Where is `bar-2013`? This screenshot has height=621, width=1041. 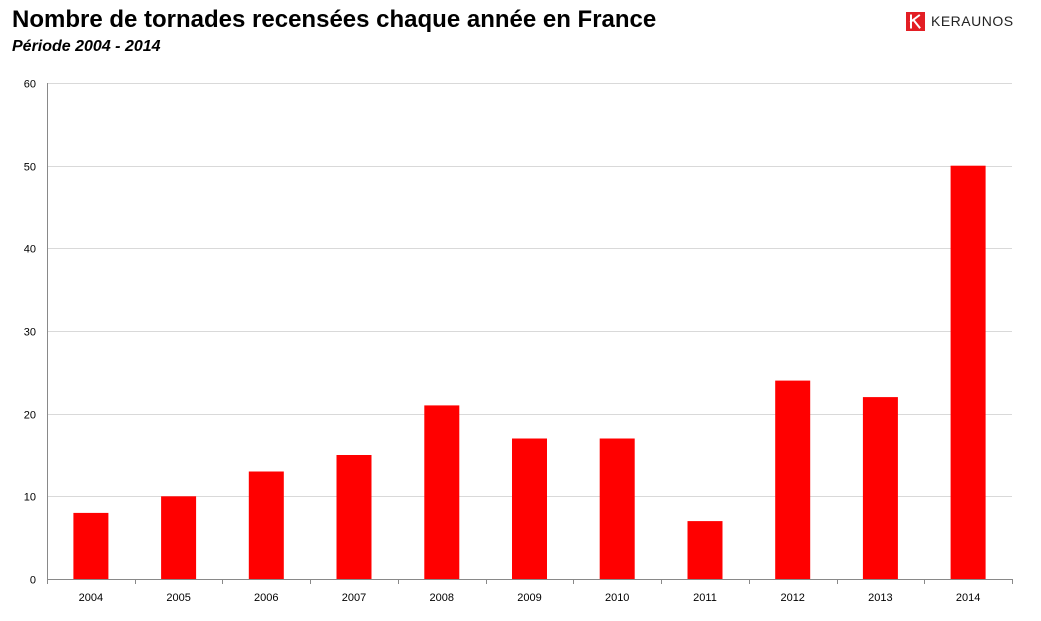
bar-2013 is located at coordinates (880, 488).